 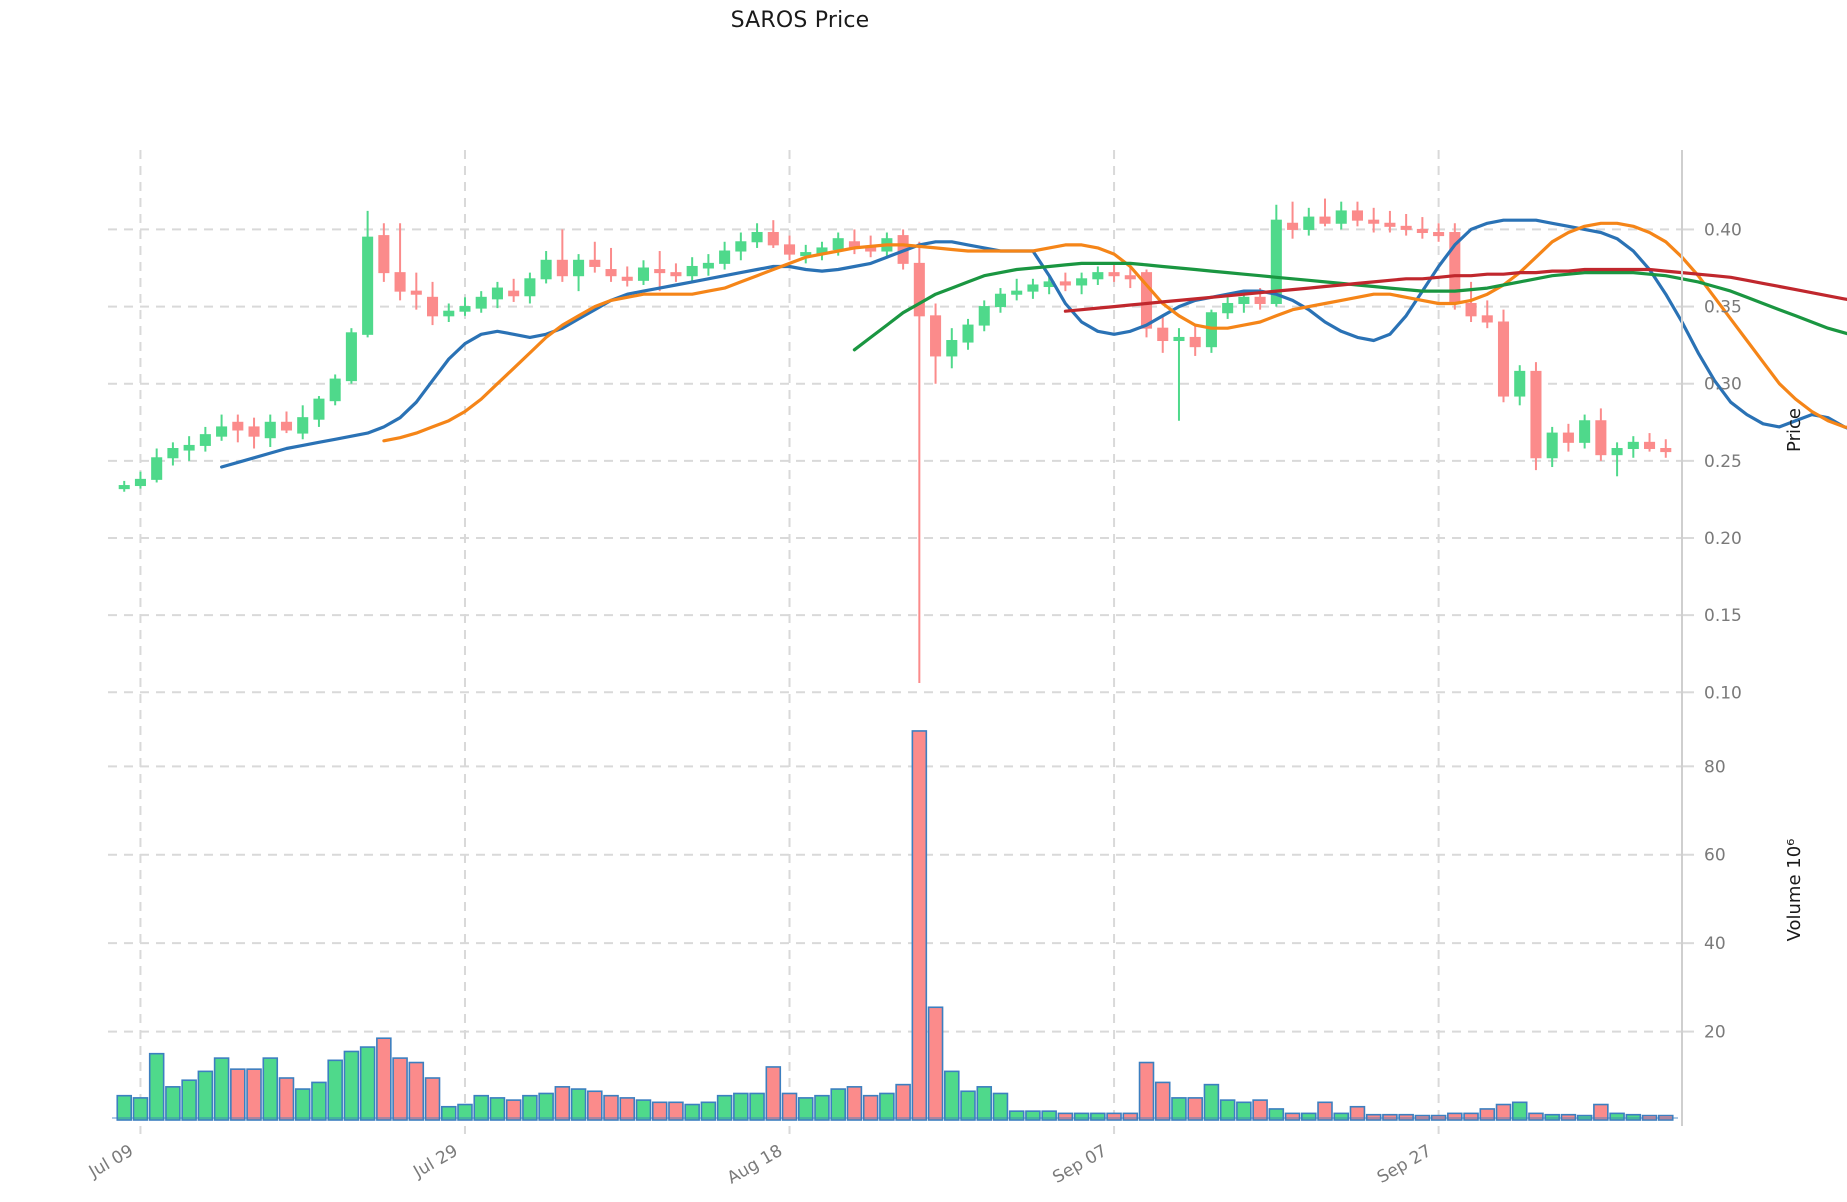 I want to click on date-tick-label: Aug 18, so click(x=755, y=1164).